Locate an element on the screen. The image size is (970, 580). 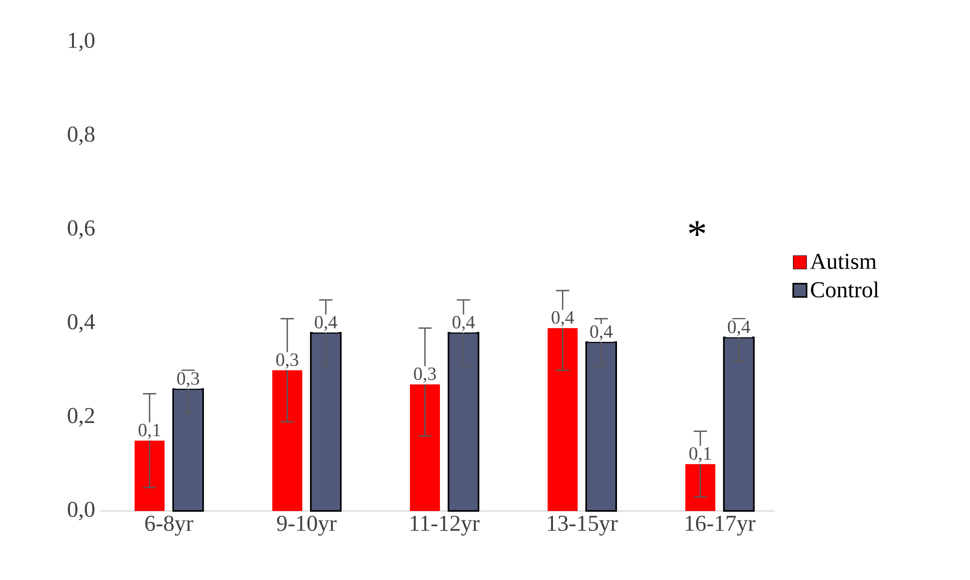
legend-label: Control is located at coordinates (844, 289).